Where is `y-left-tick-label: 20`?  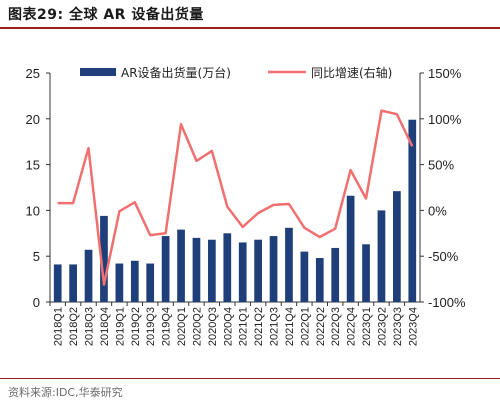 y-left-tick-label: 20 is located at coordinates (33, 119).